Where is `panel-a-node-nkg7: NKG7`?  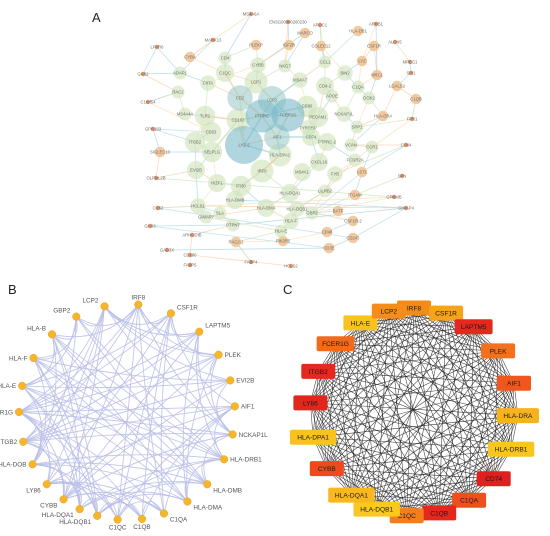
panel-a-node-nkg7: NKG7 is located at coordinates (285, 66).